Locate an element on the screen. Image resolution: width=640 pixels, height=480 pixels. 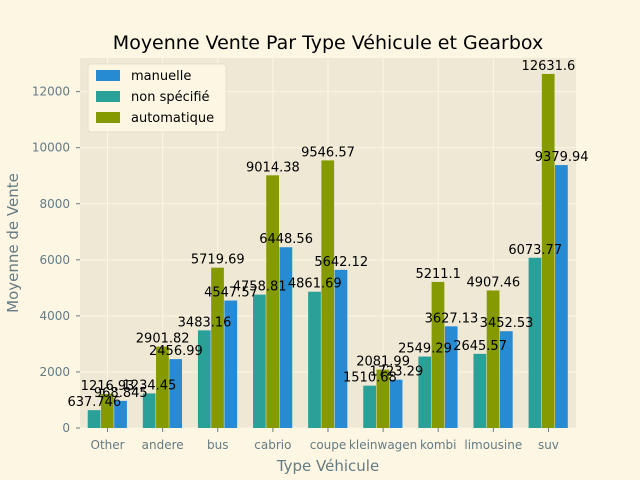
bar-value-label: 4758.81 is located at coordinates (260, 287).